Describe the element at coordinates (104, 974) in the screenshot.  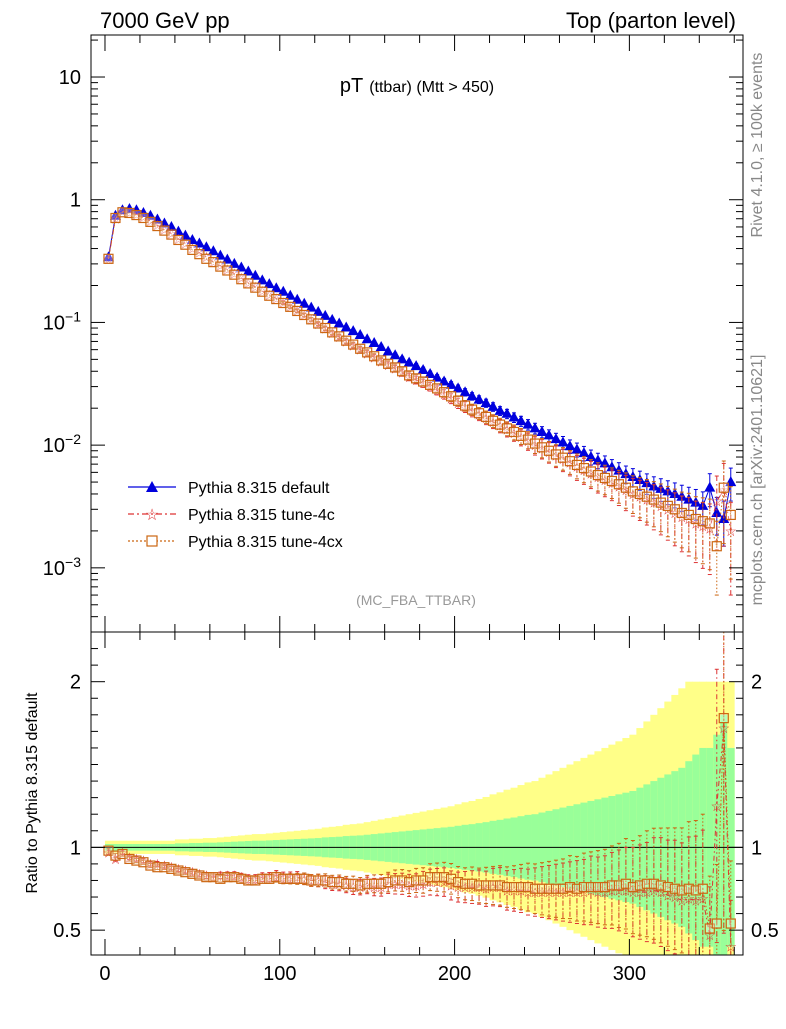
I see `x-tick-label: 0` at that location.